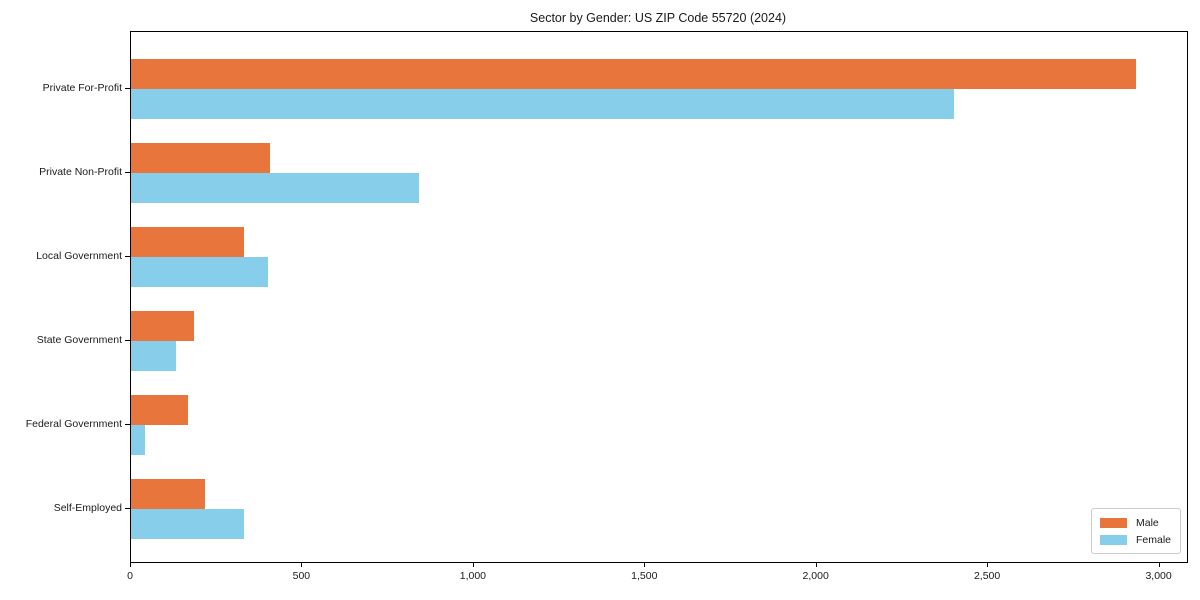  What do you see at coordinates (153, 356) in the screenshot?
I see `bar-female-state-government` at bounding box center [153, 356].